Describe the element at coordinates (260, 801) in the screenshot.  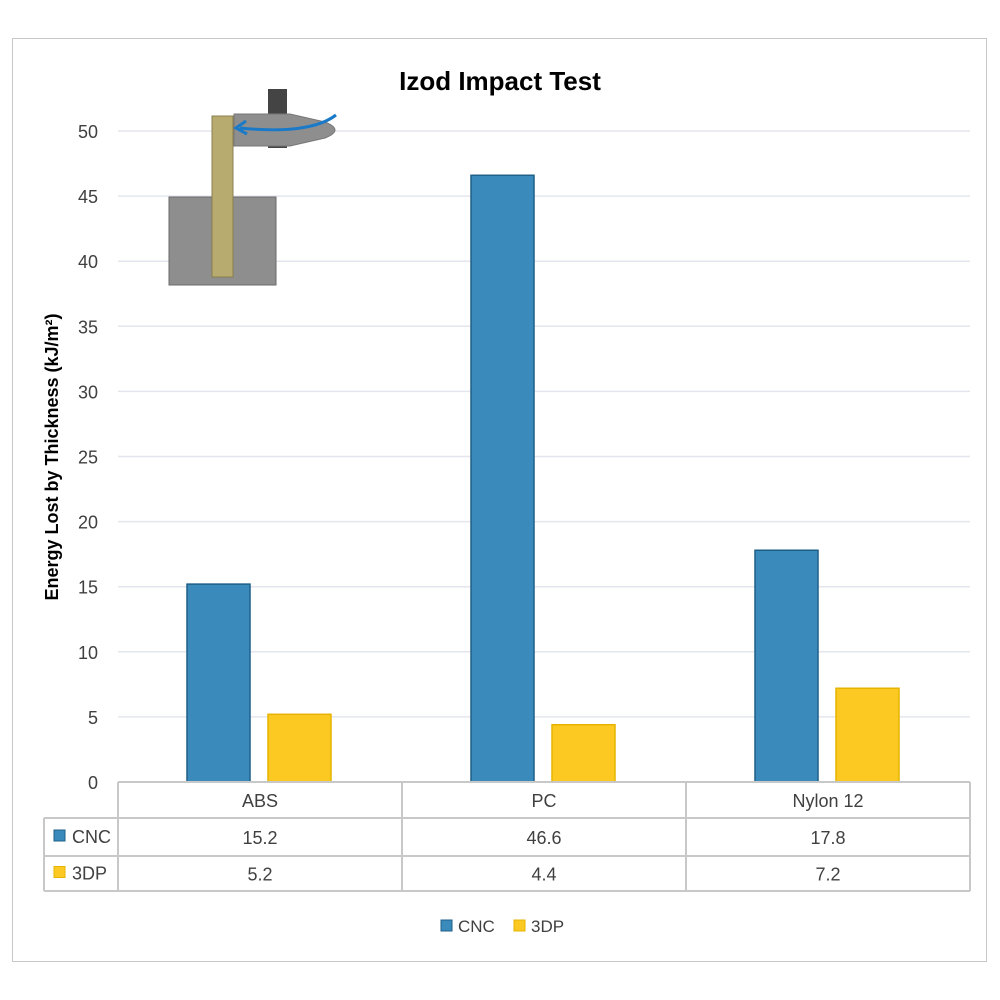
I see `x-category-label: ABS` at that location.